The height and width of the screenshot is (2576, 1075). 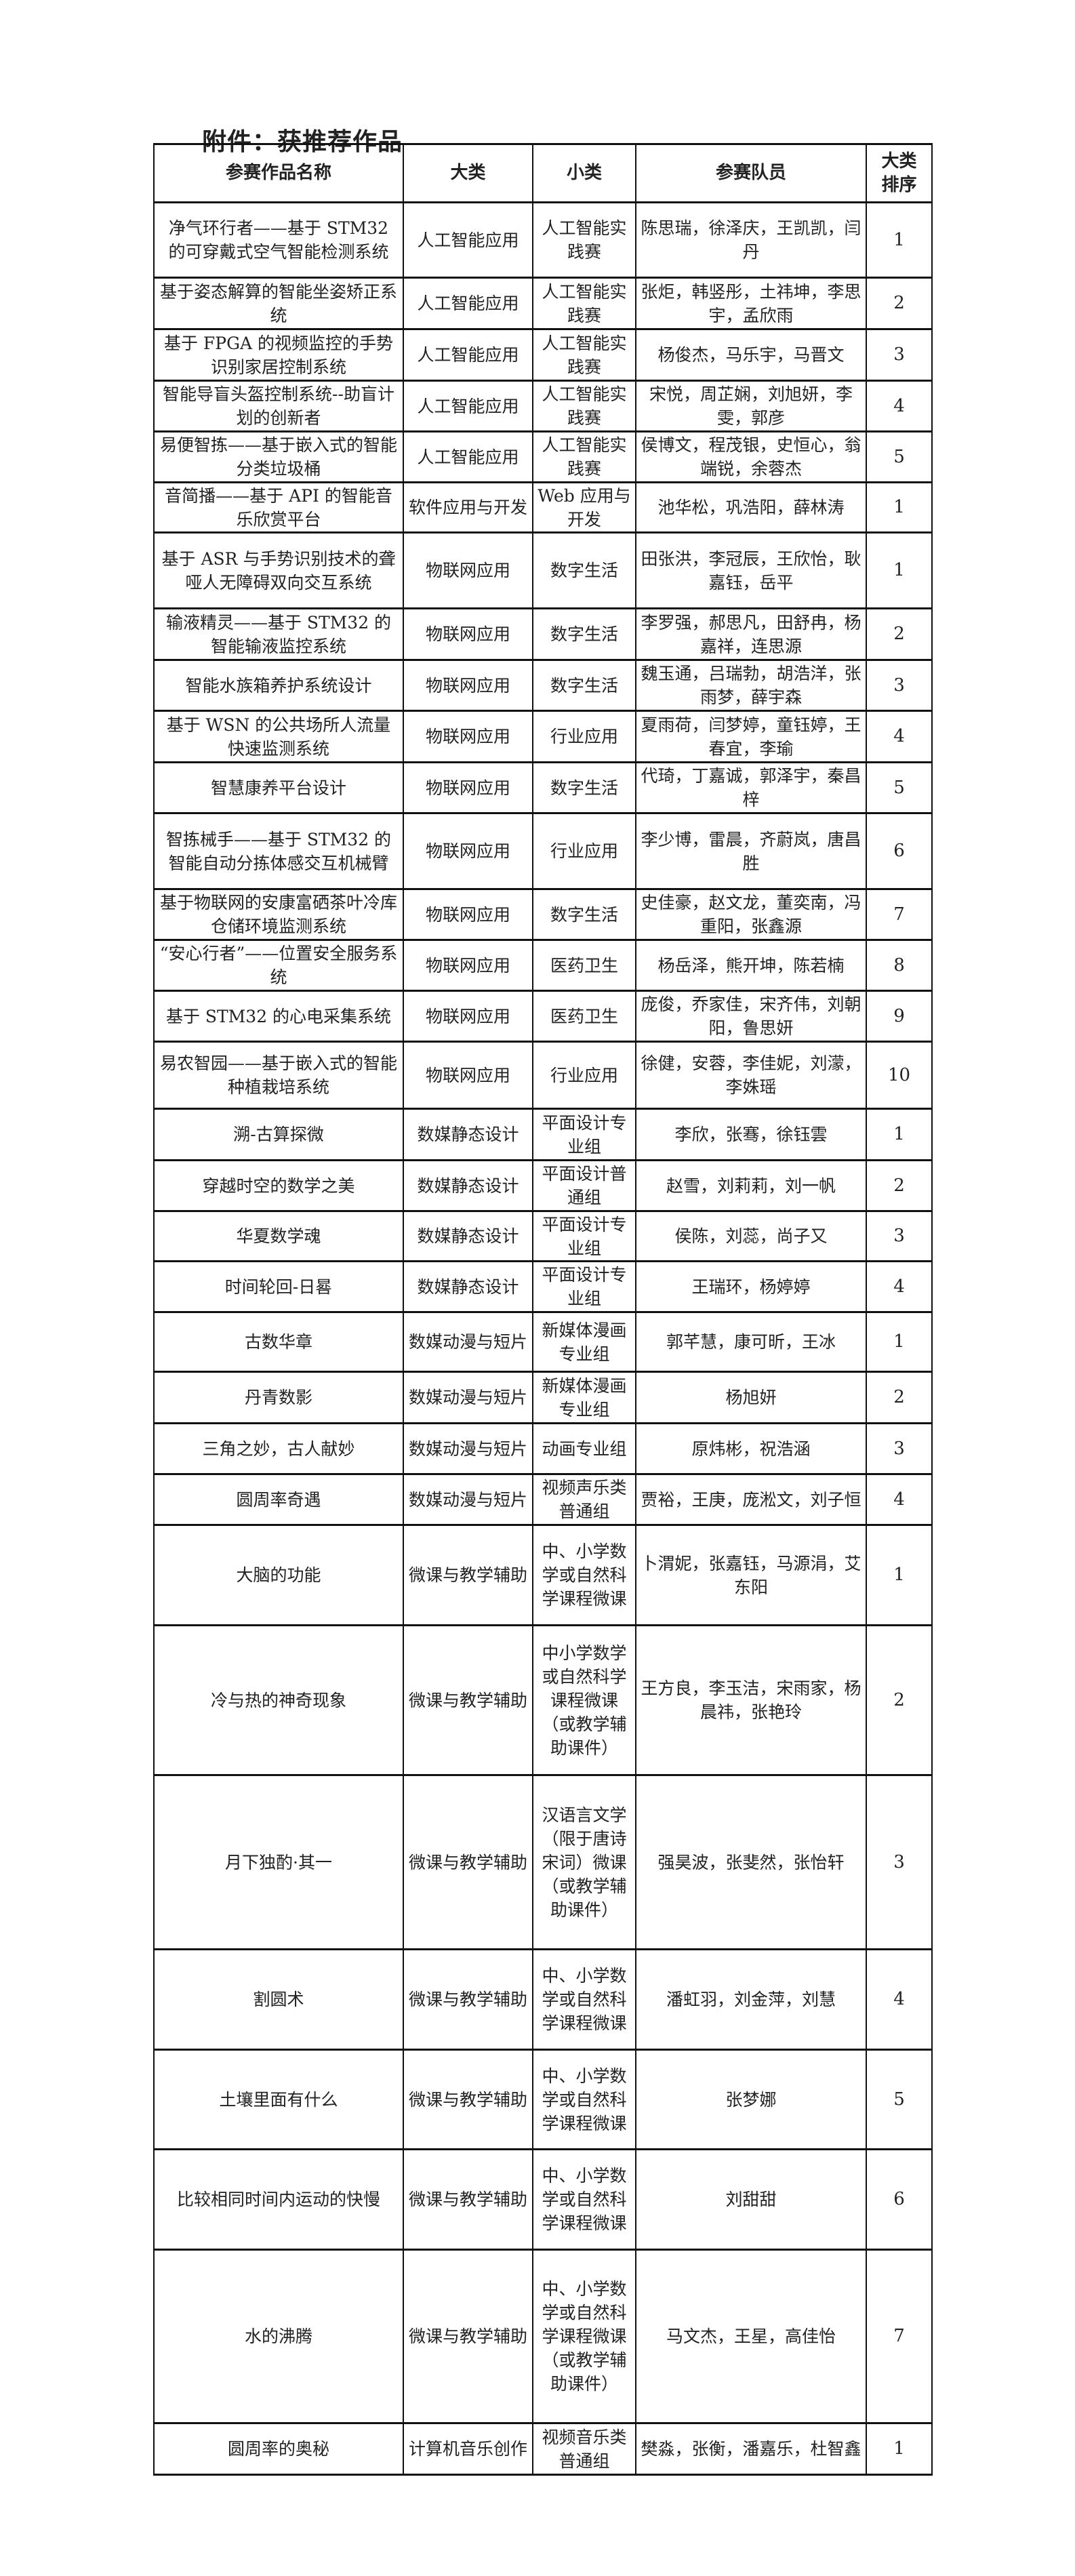 I want to click on rank-cell: 8, so click(x=899, y=965).